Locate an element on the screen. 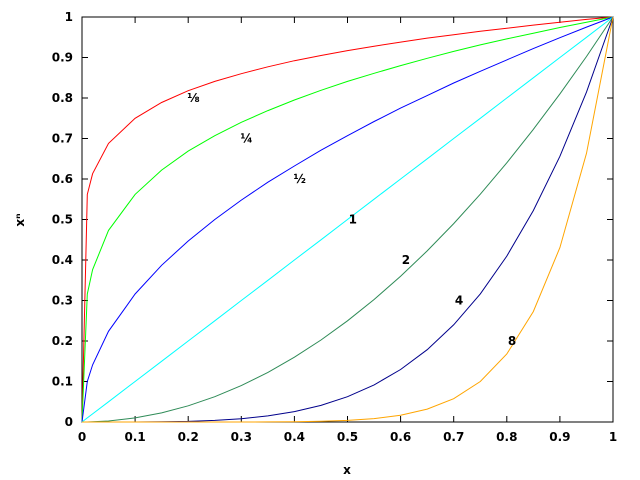 The height and width of the screenshot is (480, 640). series-label-4: 2 is located at coordinates (406, 260).